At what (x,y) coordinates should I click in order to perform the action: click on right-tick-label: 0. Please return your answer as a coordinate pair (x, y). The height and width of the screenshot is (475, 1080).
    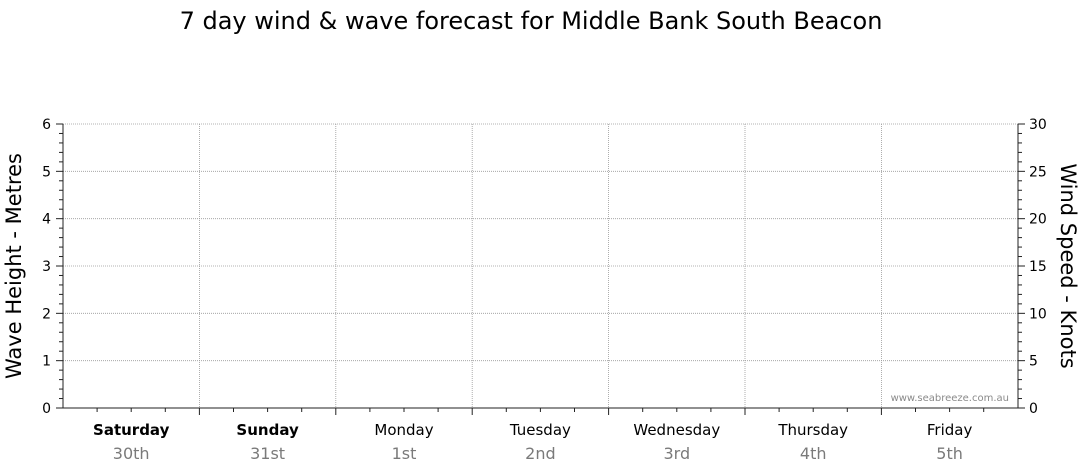
    Looking at the image, I should click on (1033, 409).